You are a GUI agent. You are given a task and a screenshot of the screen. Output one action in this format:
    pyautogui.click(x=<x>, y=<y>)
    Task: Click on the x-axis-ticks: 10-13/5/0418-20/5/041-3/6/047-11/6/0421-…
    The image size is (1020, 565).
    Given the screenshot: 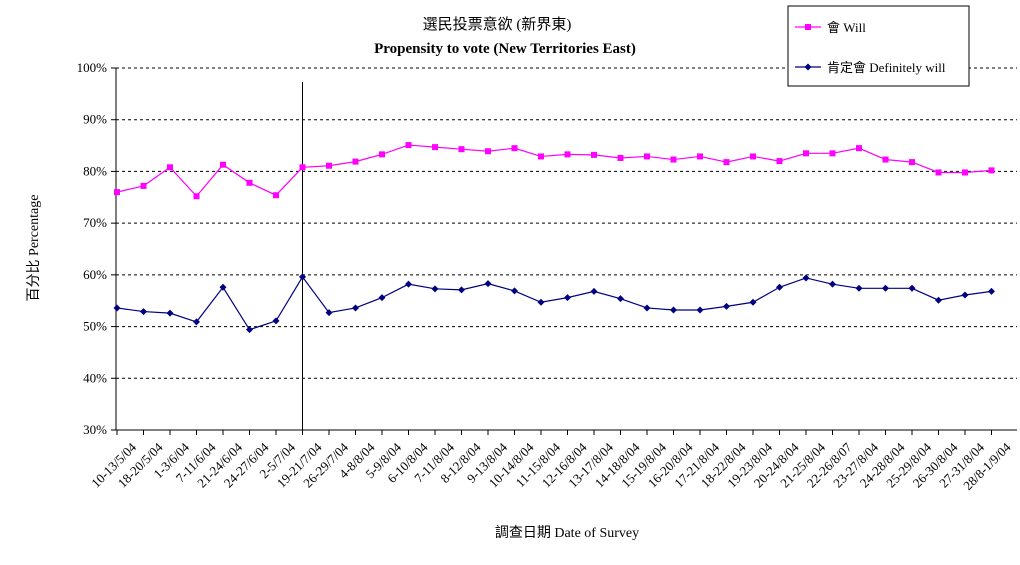 What is the action you would take?
    pyautogui.click(x=551, y=461)
    